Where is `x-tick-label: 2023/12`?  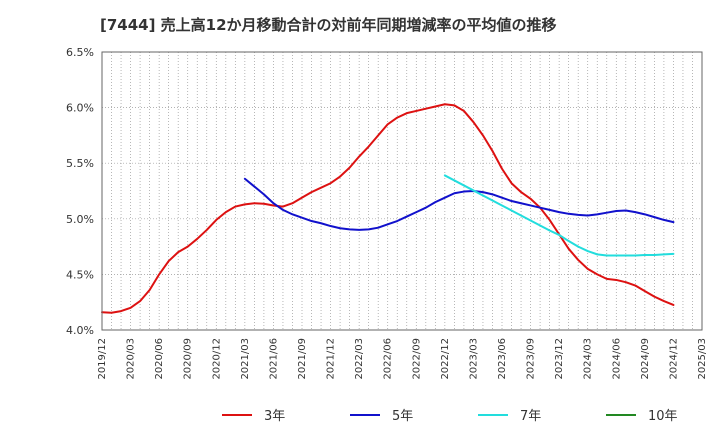 x-tick-label: 2023/12 is located at coordinates (559, 359).